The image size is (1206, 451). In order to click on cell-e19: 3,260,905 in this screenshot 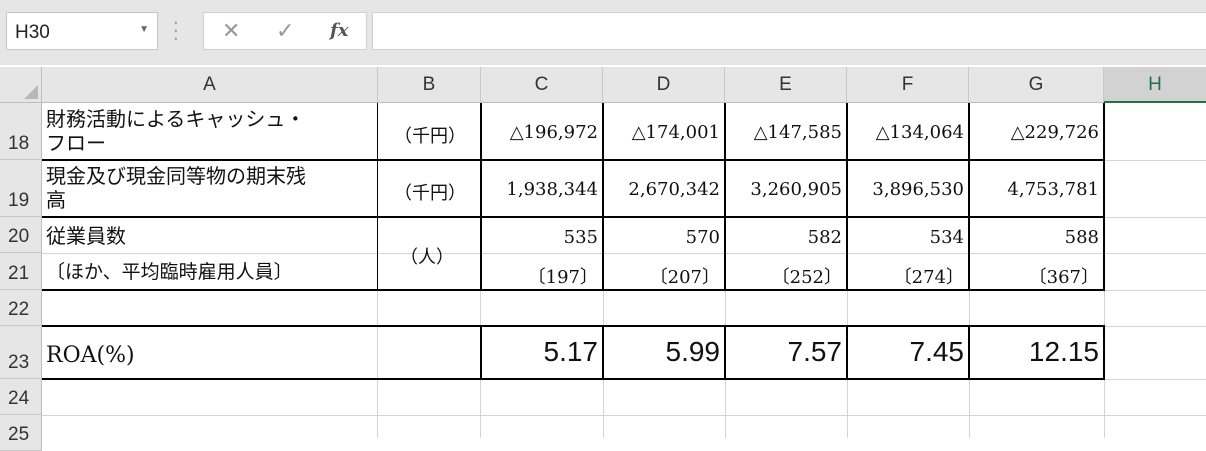, I will do `click(796, 189)`.